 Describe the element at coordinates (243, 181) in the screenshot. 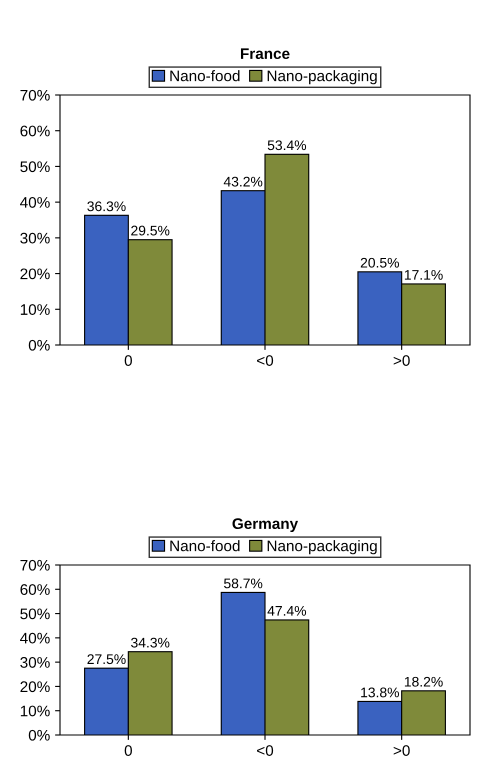

I see `data-label: 43.2%` at that location.